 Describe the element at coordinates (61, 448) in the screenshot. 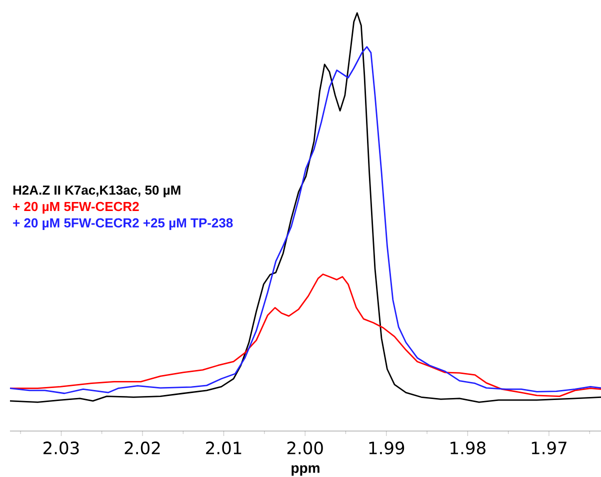

I see `x-tick-label: 2.03` at that location.